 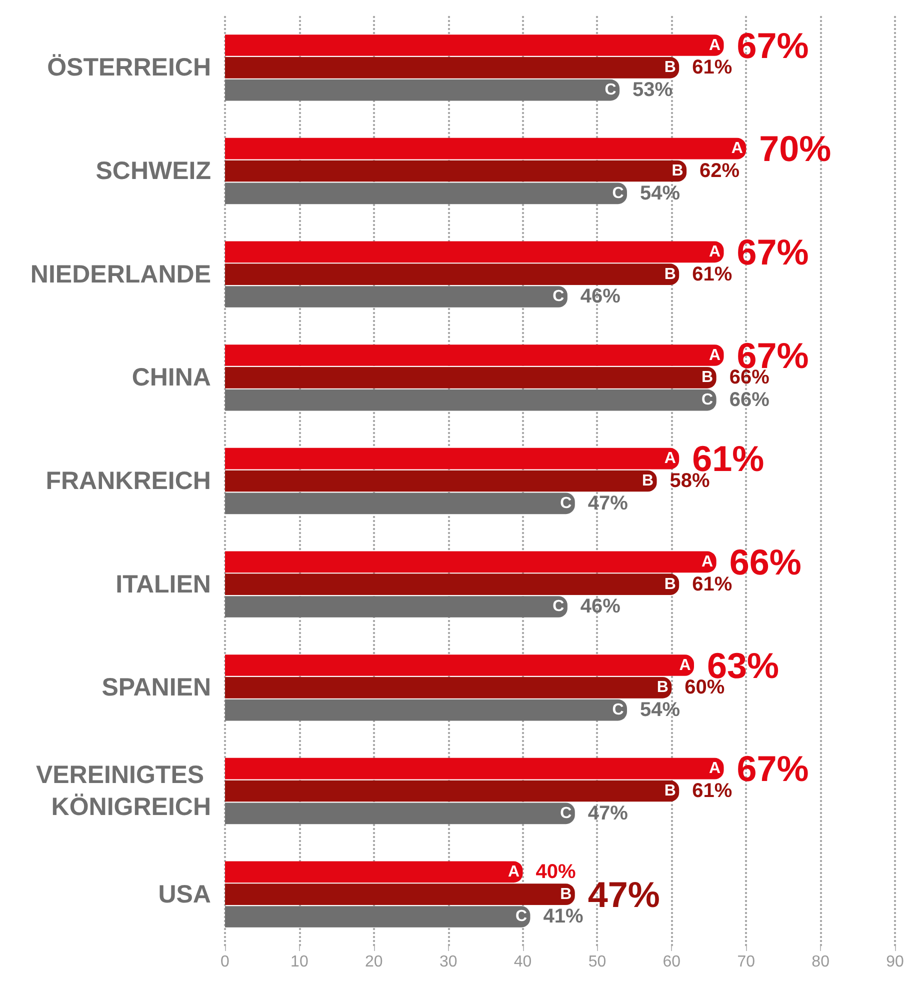 I want to click on series-label: B, so click(x=566, y=894).